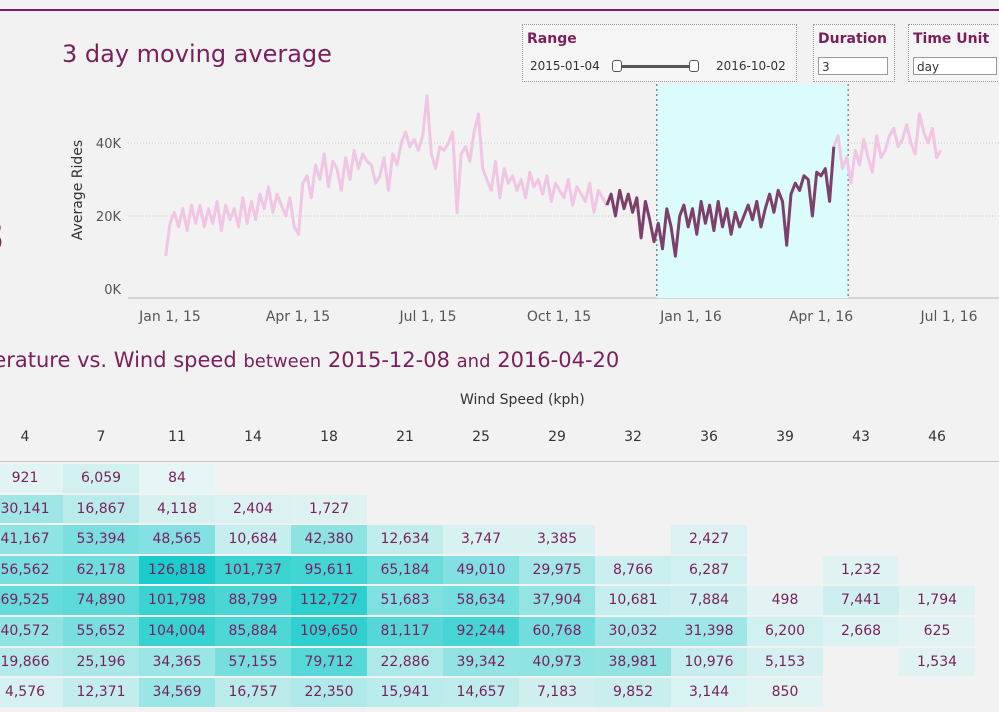 The width and height of the screenshot is (999, 712). What do you see at coordinates (405, 631) in the screenshot?
I see `heatmap-cell: 81,117` at bounding box center [405, 631].